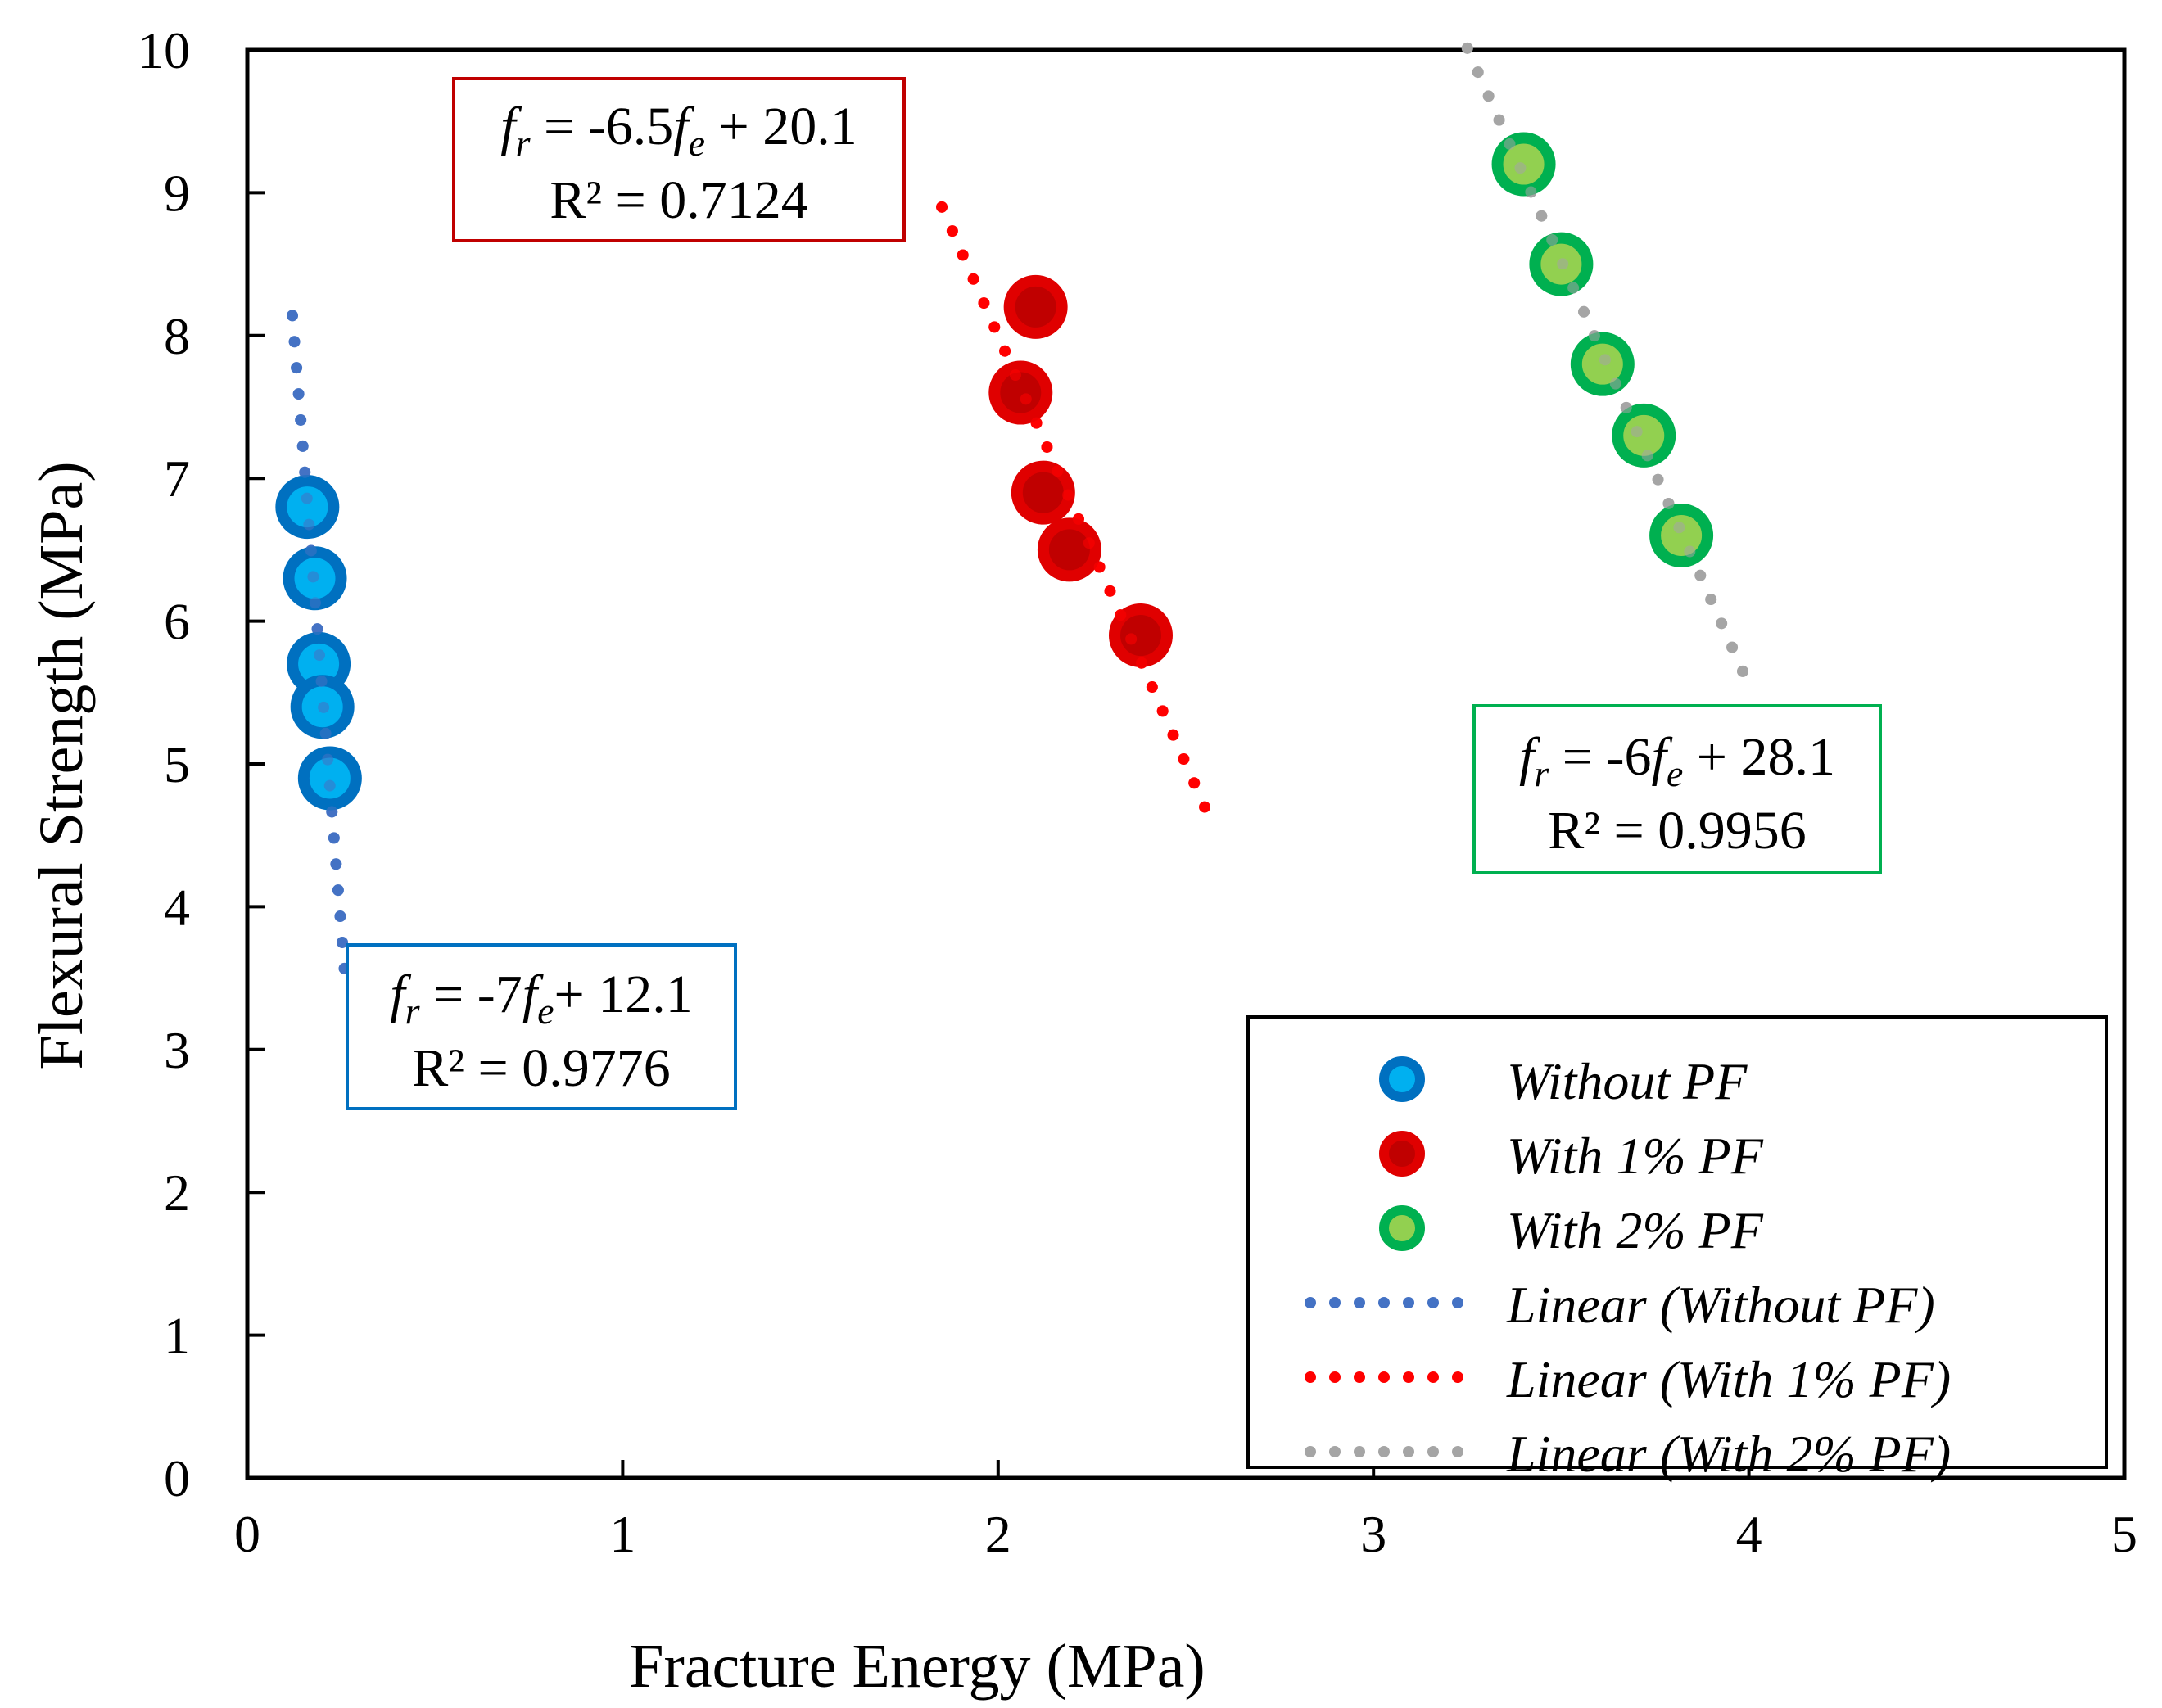  What do you see at coordinates (1627, 1081) in the screenshot?
I see `legend-label: Without PF` at bounding box center [1627, 1081].